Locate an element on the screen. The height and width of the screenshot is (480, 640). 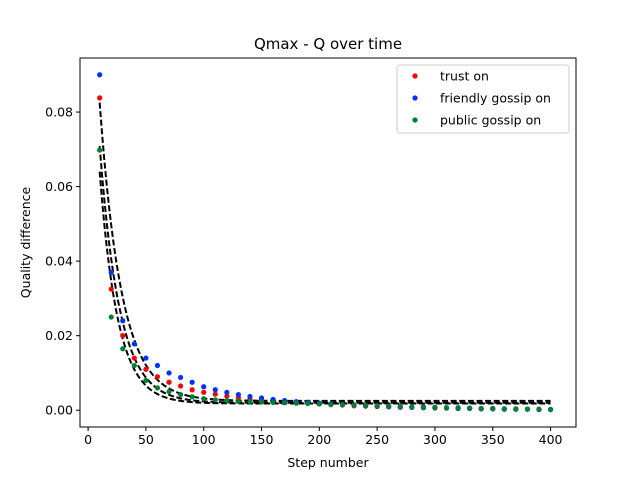
x-tick-label: 0 is located at coordinates (88, 439).